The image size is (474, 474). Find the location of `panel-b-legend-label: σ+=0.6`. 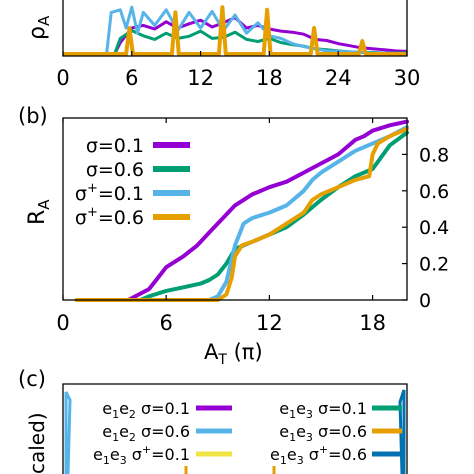

panel-b-legend-label: σ+=0.6 is located at coordinates (109, 217).